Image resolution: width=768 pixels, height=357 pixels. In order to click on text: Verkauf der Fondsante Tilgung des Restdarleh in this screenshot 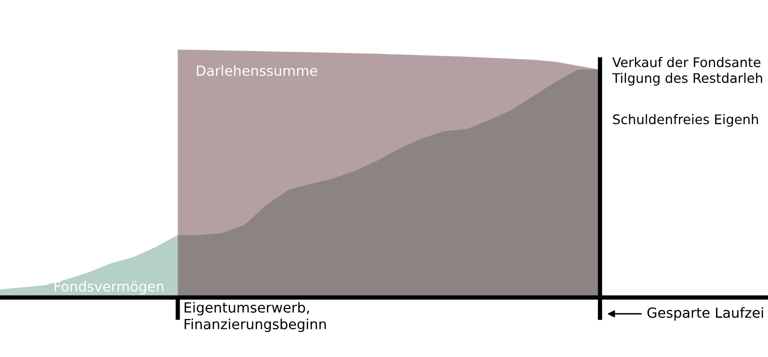, I will do `click(687, 71)`.